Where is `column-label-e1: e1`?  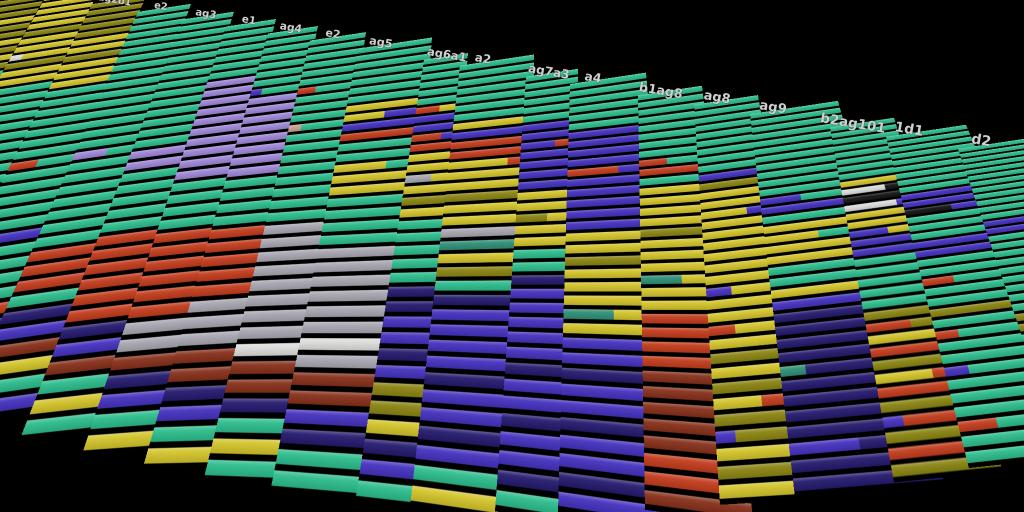
column-label-e1: e1 is located at coordinates (248, 20).